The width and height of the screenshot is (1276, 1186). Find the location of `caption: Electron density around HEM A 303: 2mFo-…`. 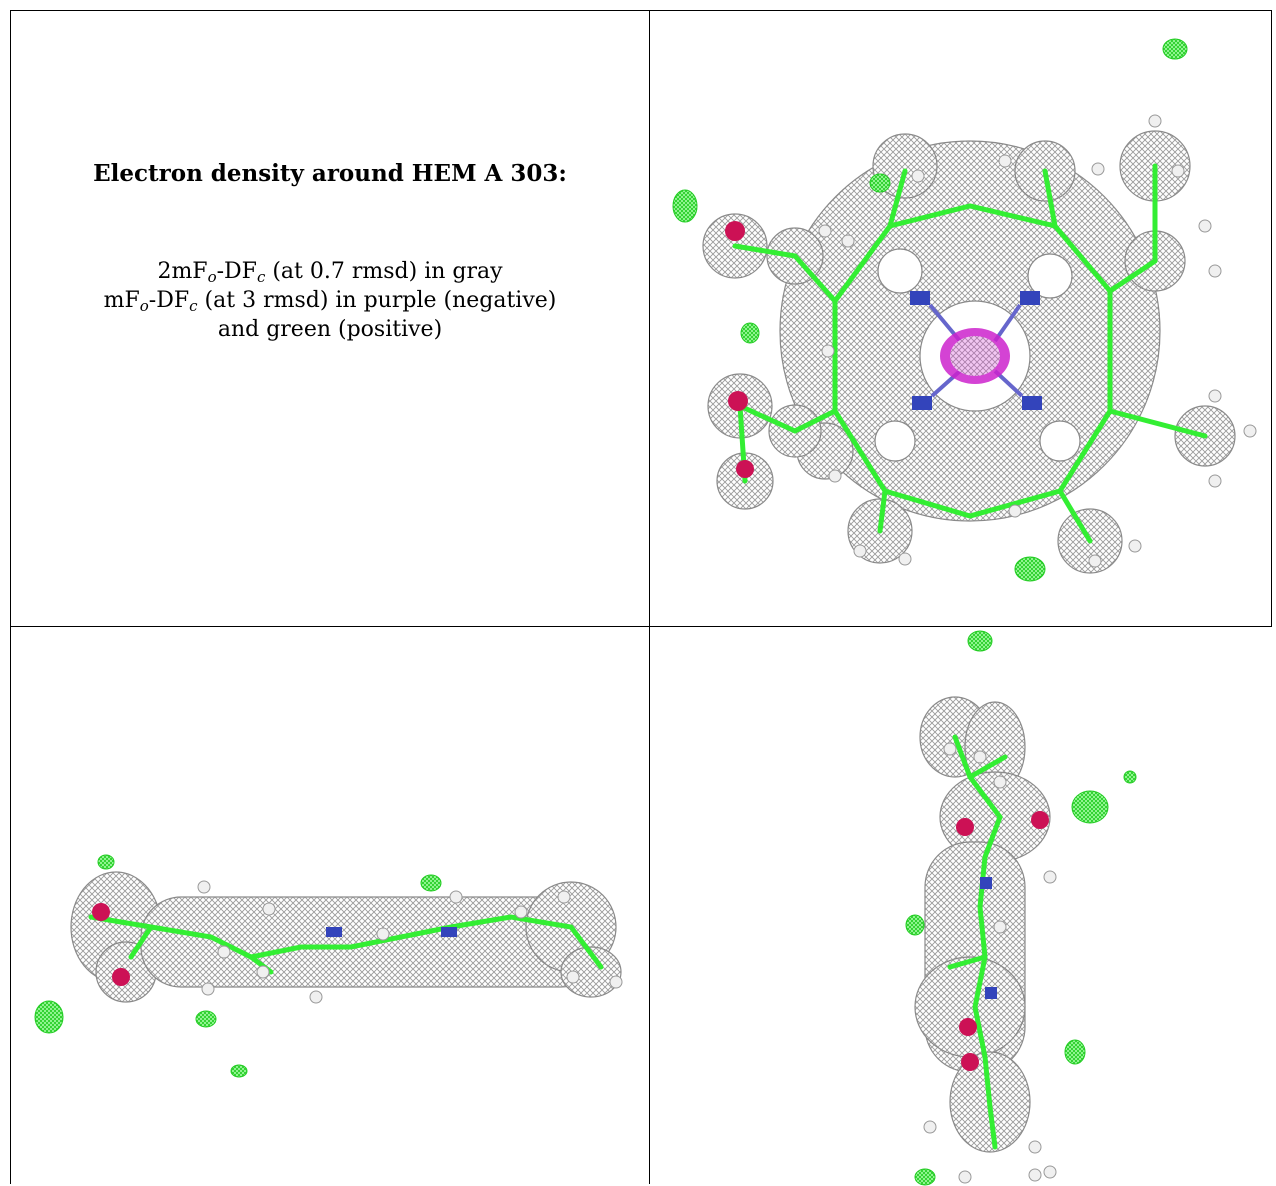

caption: Electron density around HEM A 303: 2mFo-… is located at coordinates (330, 252).